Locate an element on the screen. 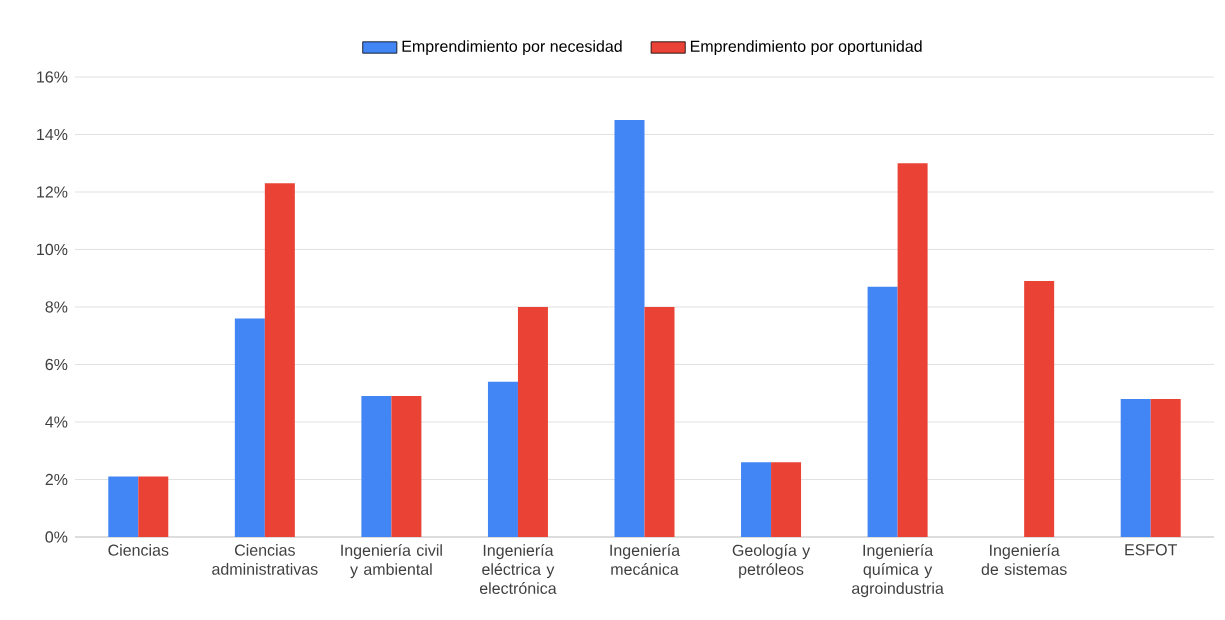 The image size is (1225, 620). x-tick-label: Ciencias administrativas is located at coordinates (265, 559).